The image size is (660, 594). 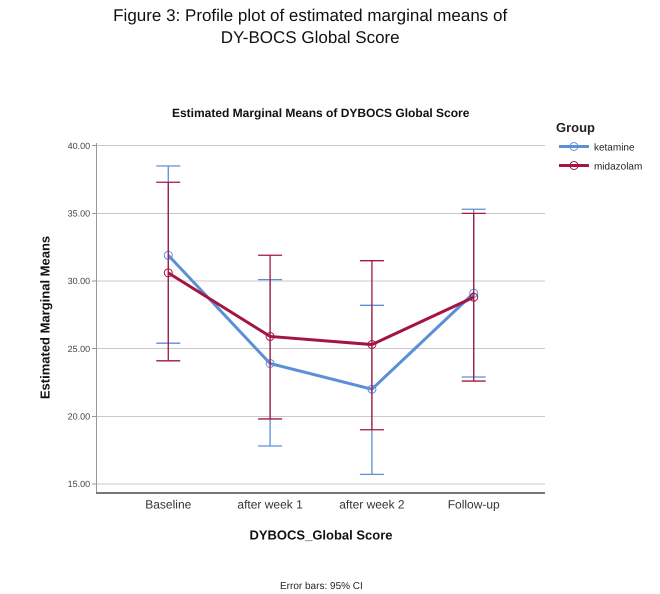 What do you see at coordinates (474, 504) in the screenshot?
I see `x-tick-label: Follow-up` at bounding box center [474, 504].